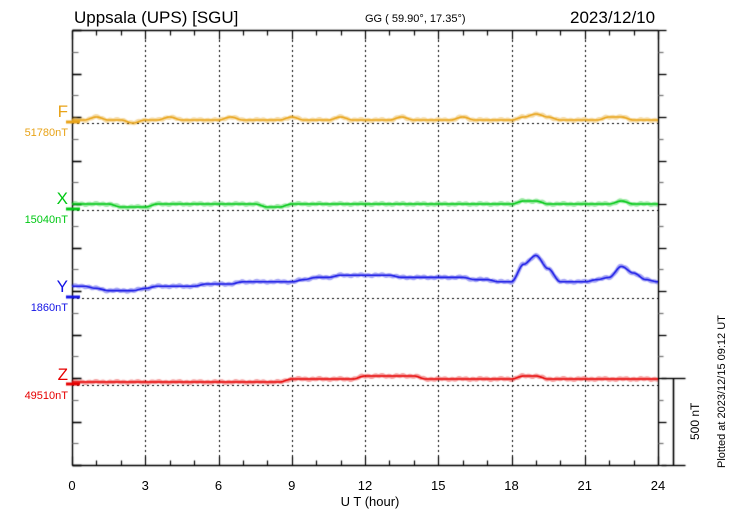 The height and width of the screenshot is (520, 730). Describe the element at coordinates (218, 485) in the screenshot. I see `x-tick-6: 6` at that location.